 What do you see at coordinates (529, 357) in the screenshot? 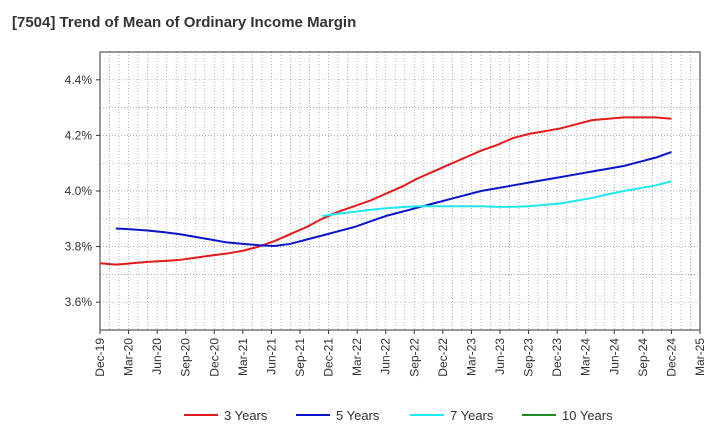
I see `x-tick-label: Sep-23` at bounding box center [529, 357].